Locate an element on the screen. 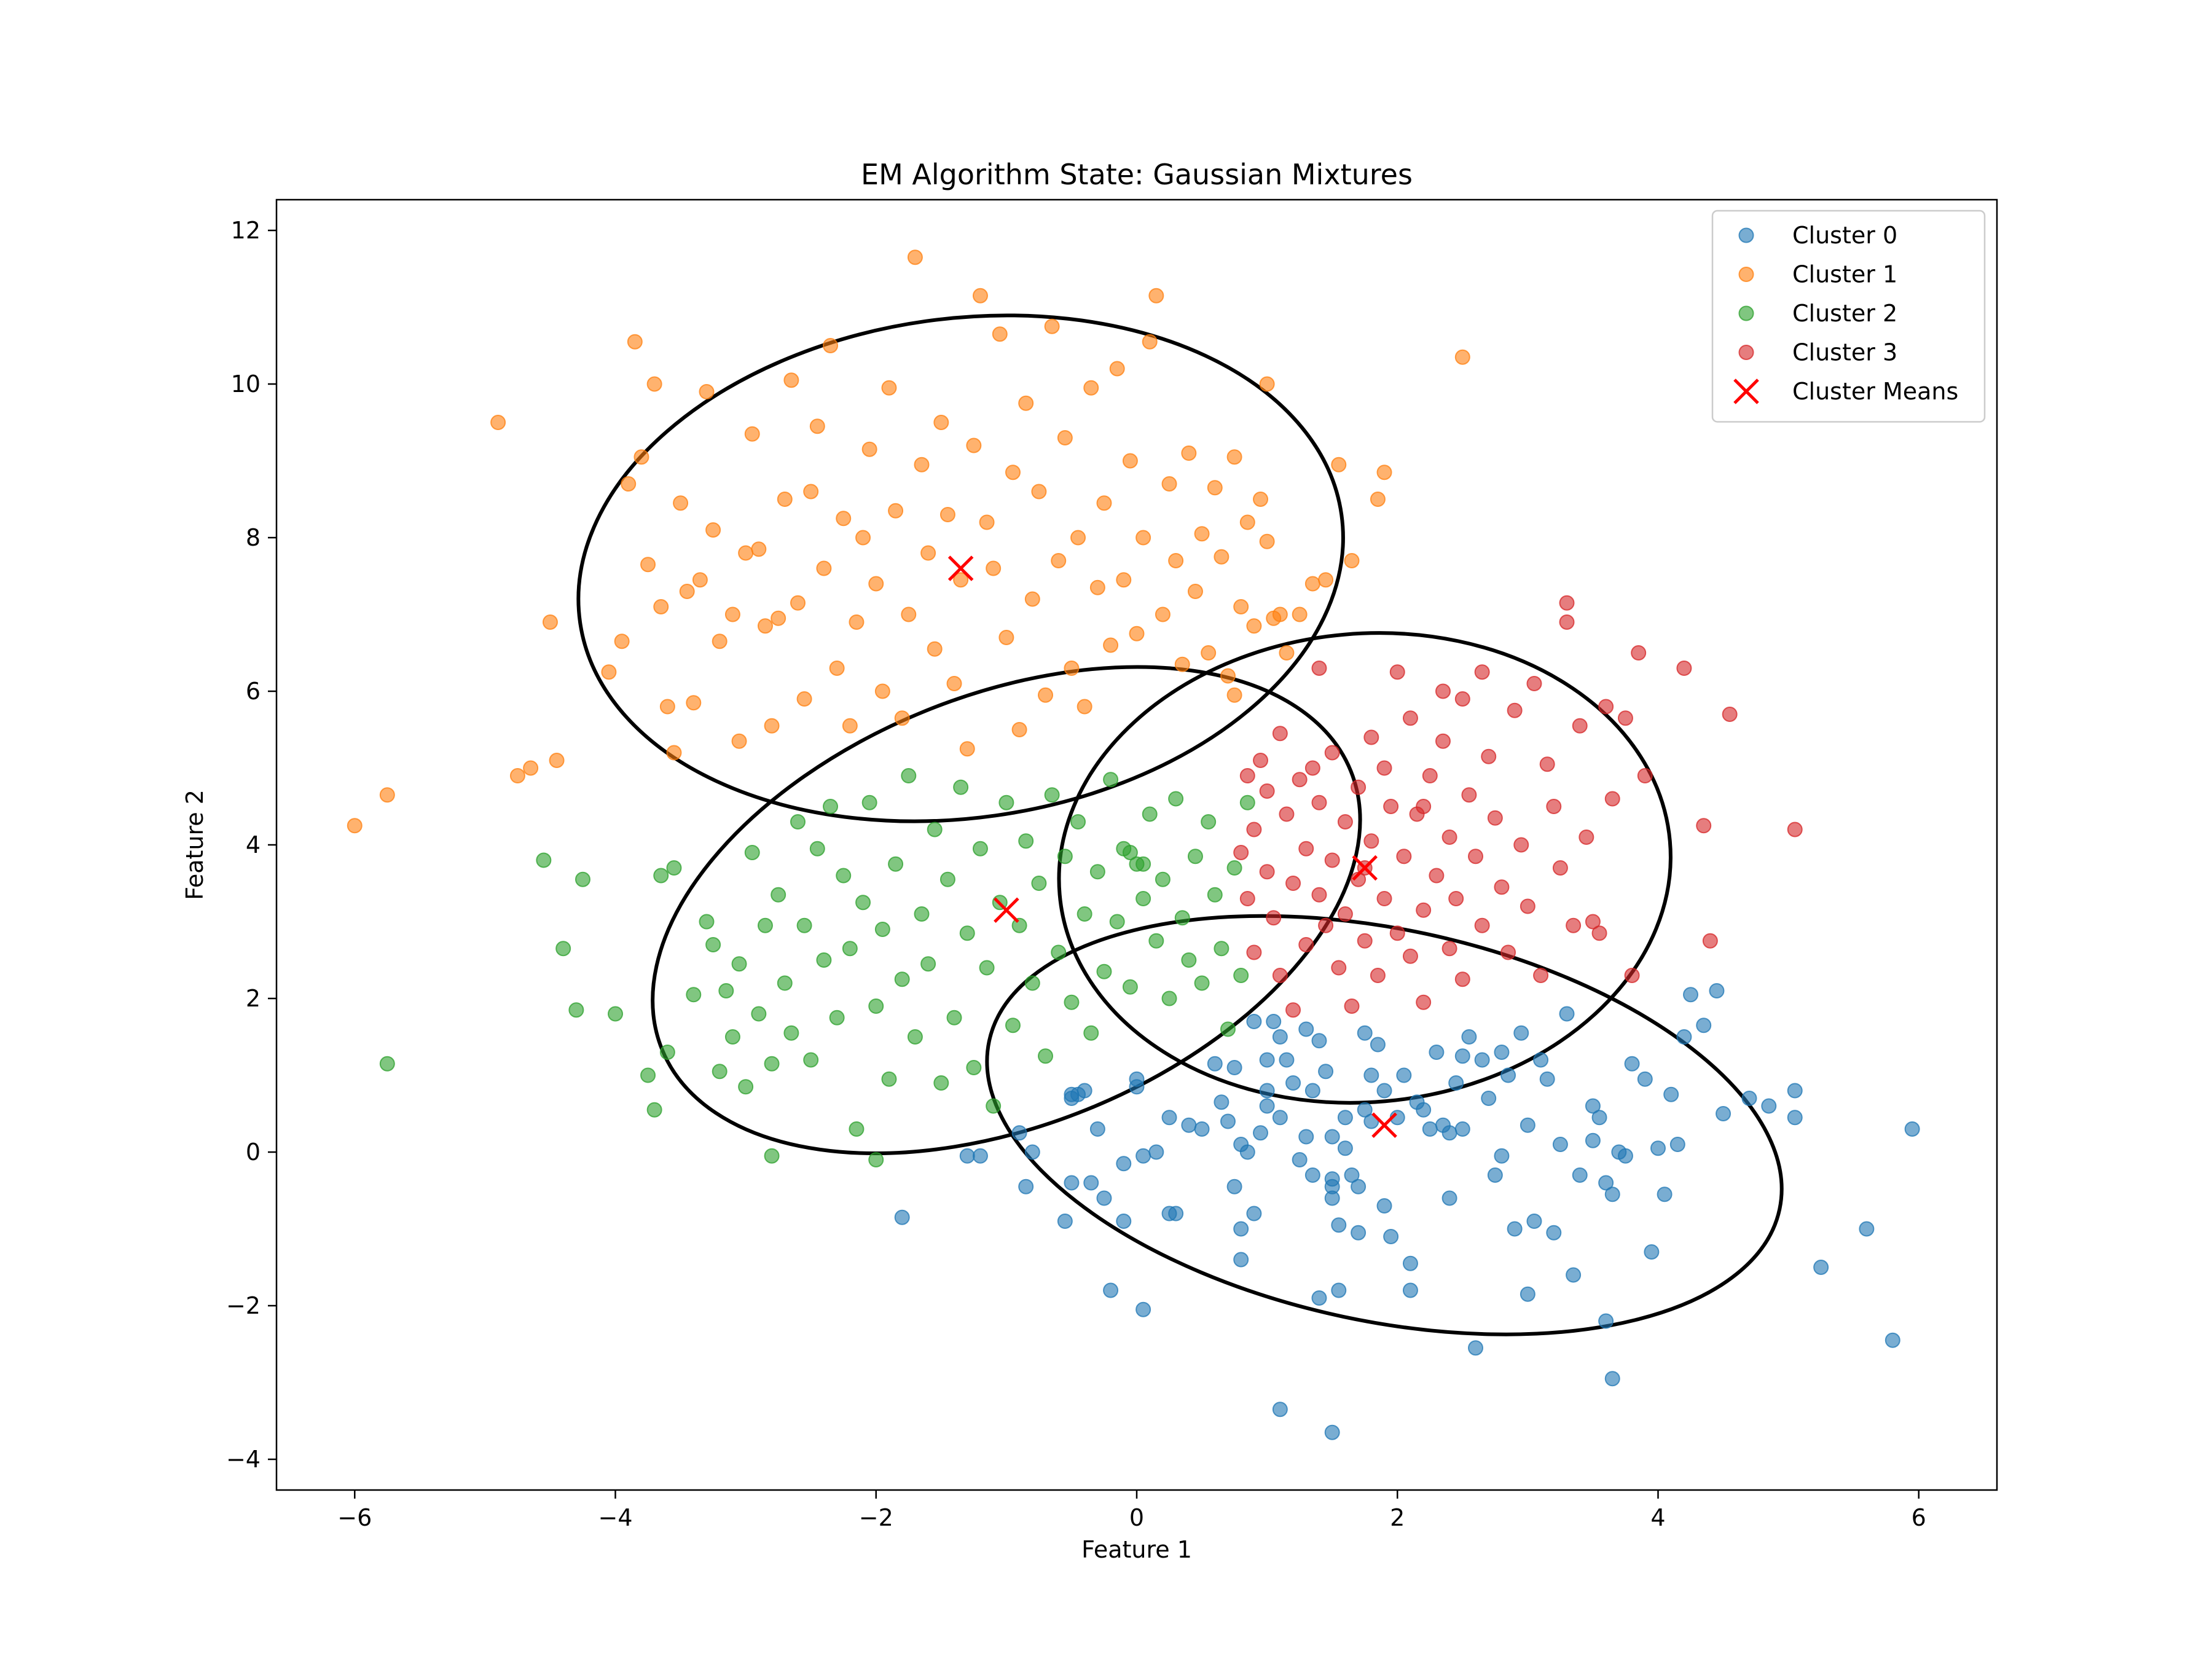  legend-entry-3: Cluster 3 is located at coordinates (1817, 352).